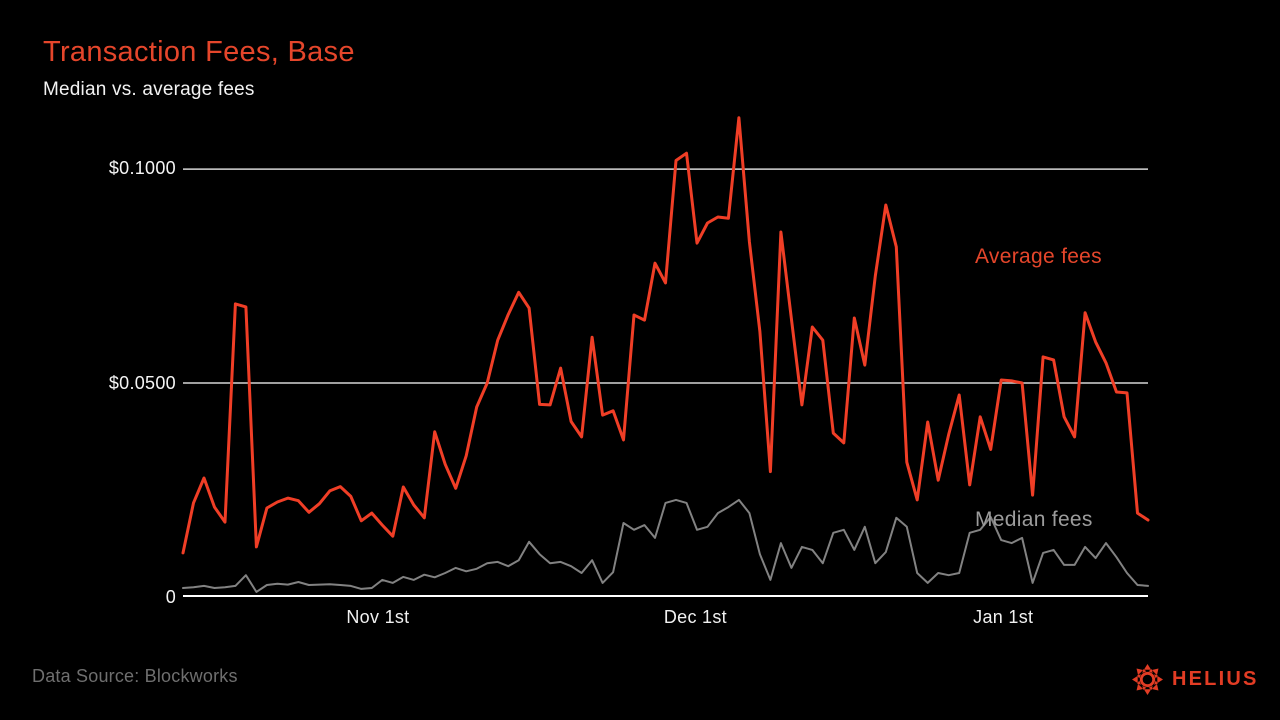 The height and width of the screenshot is (720, 1280). What do you see at coordinates (170, 597) in the screenshot?
I see `y-axis-tick-zero: 0` at bounding box center [170, 597].